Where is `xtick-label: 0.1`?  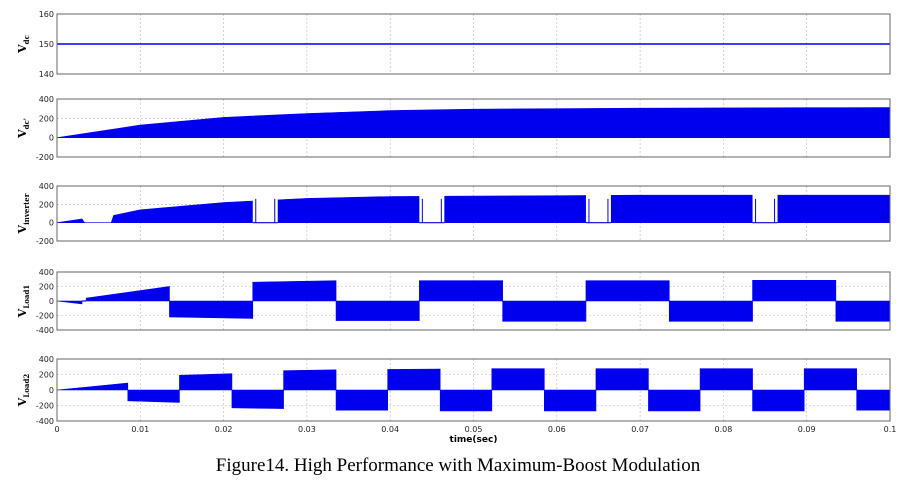 xtick-label: 0.1 is located at coordinates (890, 429).